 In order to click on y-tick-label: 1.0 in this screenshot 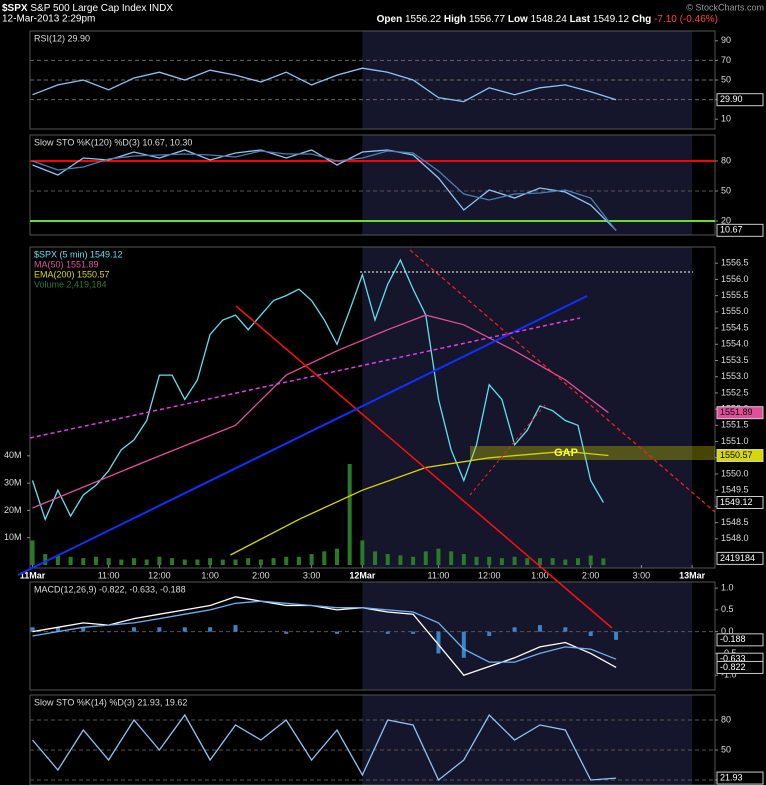, I will do `click(727, 587)`.